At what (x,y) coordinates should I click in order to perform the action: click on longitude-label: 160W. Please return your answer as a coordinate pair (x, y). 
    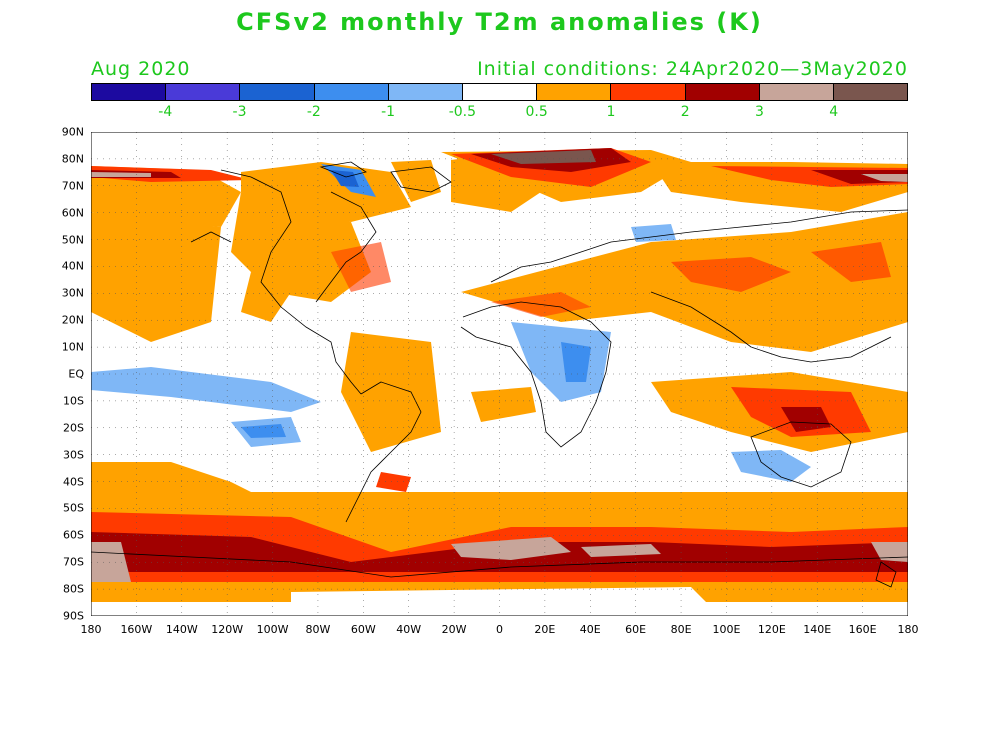
    Looking at the image, I should click on (136, 629).